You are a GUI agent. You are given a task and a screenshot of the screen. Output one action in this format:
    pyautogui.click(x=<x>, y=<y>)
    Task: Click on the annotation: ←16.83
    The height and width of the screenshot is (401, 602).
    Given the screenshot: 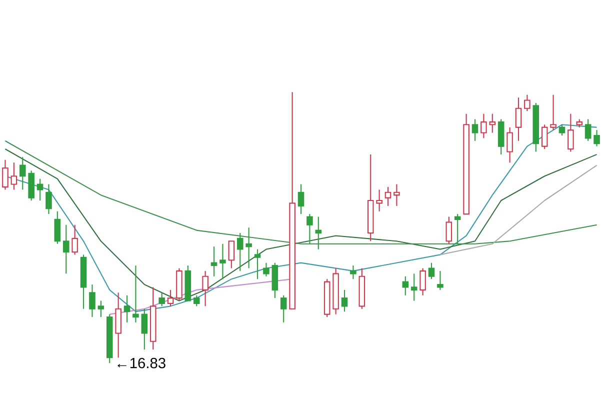 What is the action you would take?
    pyautogui.click(x=142, y=363)
    